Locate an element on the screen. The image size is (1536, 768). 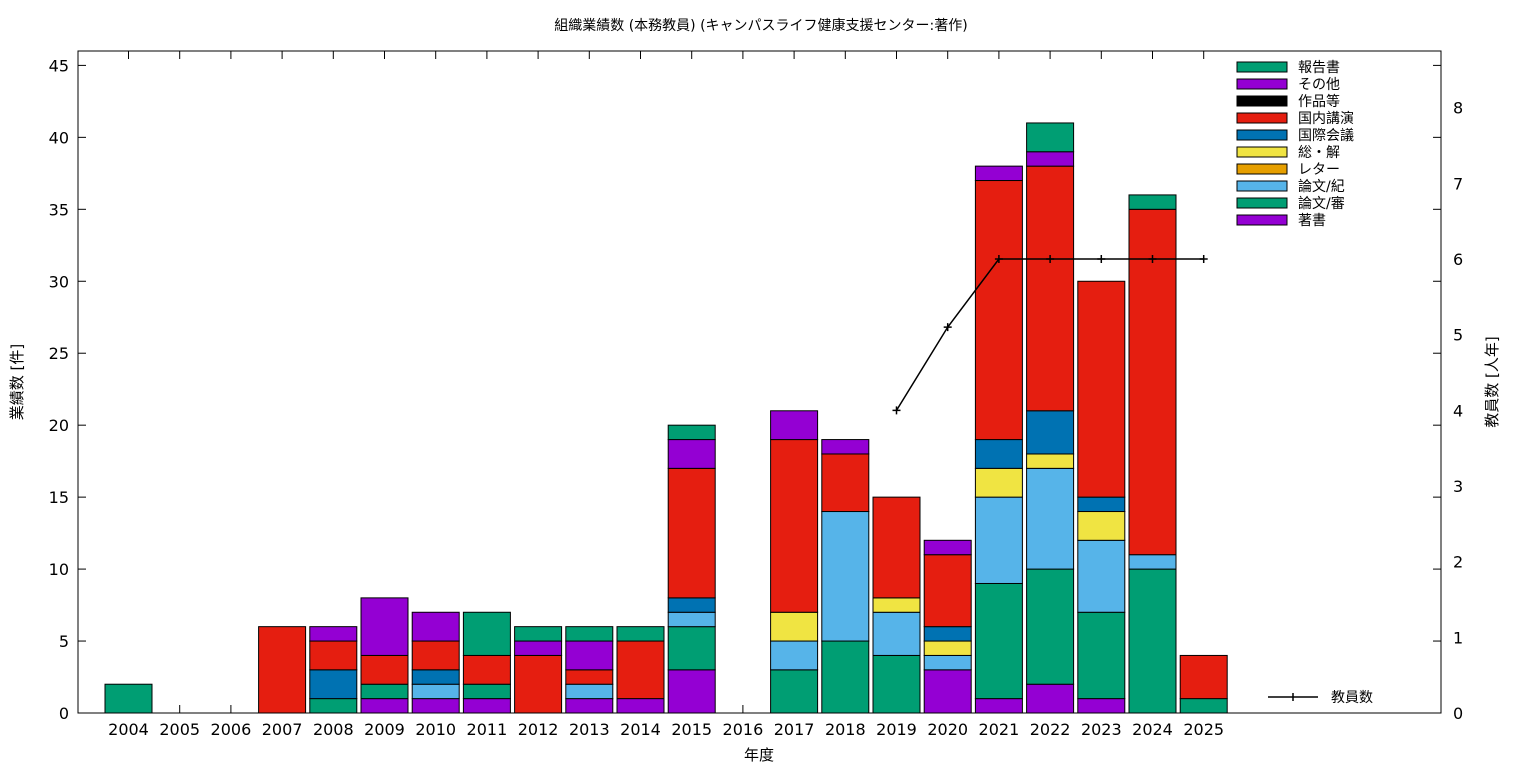
x-tick-label: 2014 is located at coordinates (640, 729).